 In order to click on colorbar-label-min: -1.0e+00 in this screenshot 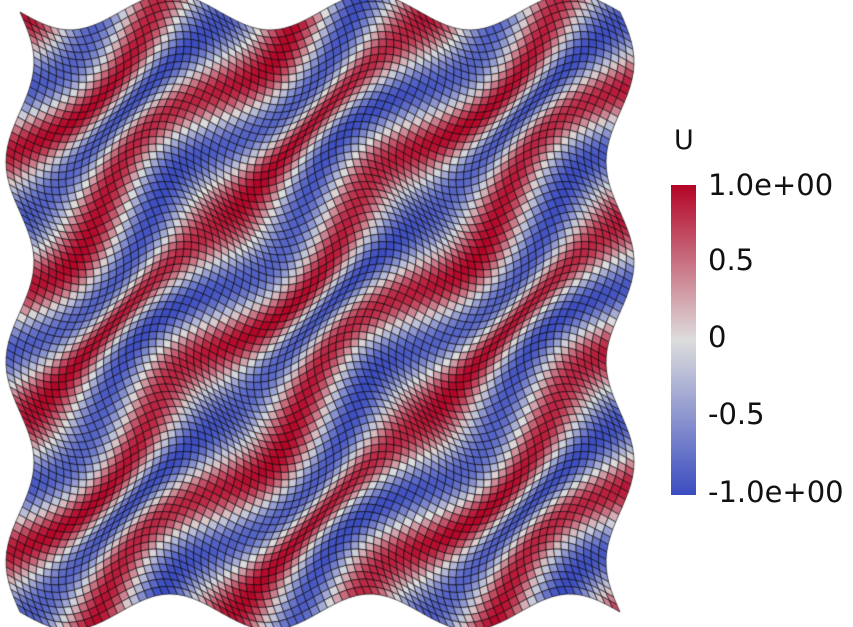, I will do `click(776, 492)`.